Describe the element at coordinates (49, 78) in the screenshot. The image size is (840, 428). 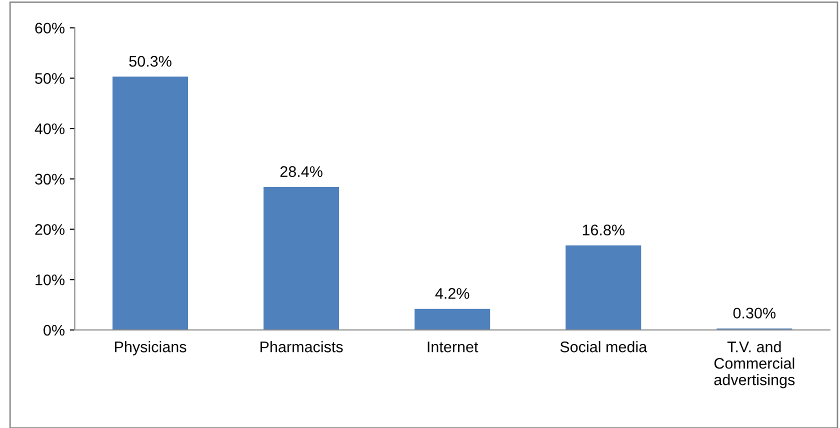
I see `y-tick-label: 50%` at that location.